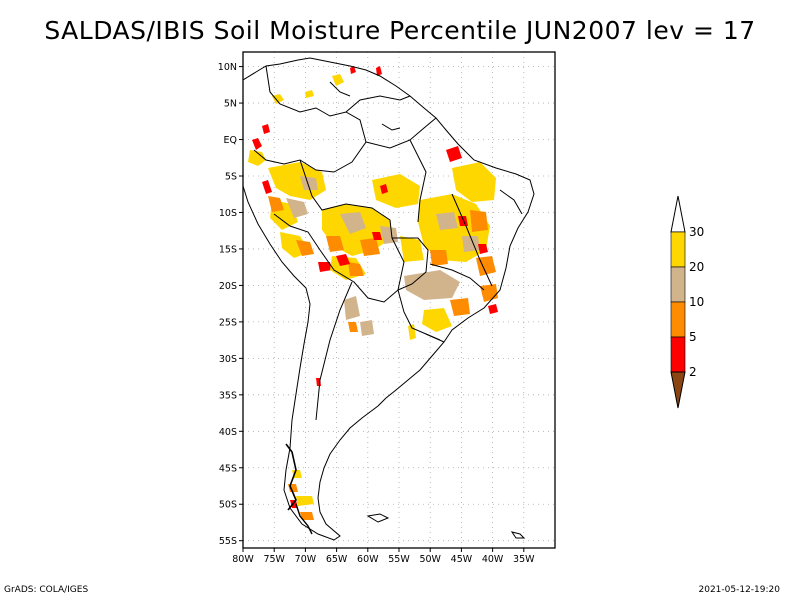 The image size is (800, 600). Describe the element at coordinates (228, 505) in the screenshot. I see `lat-tick-label: 50S` at that location.